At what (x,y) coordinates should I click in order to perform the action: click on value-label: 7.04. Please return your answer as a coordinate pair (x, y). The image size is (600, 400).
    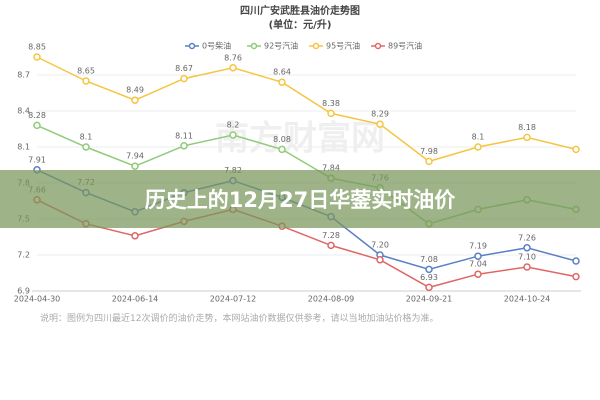
    Looking at the image, I should click on (478, 264).